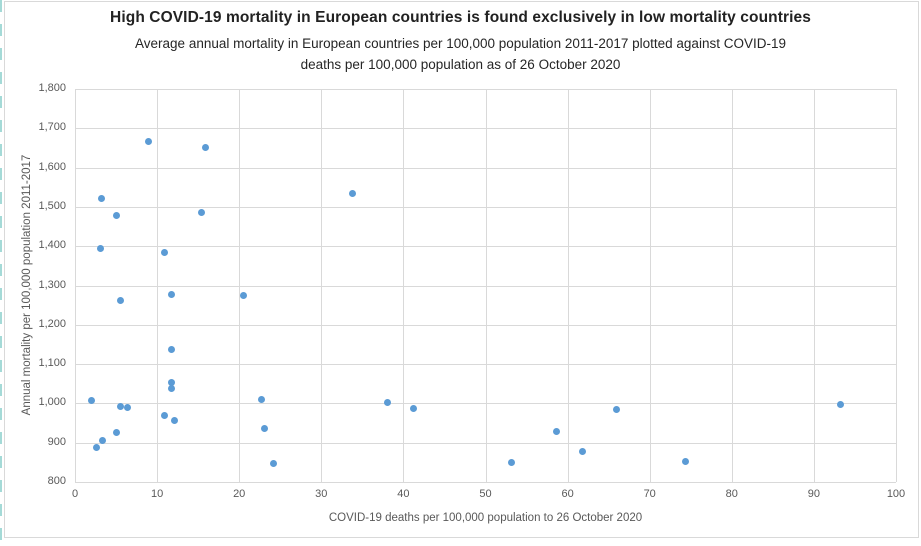 This screenshot has height=546, width=921. Describe the element at coordinates (56, 481) in the screenshot. I see `y-axis-tick-label: 800` at that location.